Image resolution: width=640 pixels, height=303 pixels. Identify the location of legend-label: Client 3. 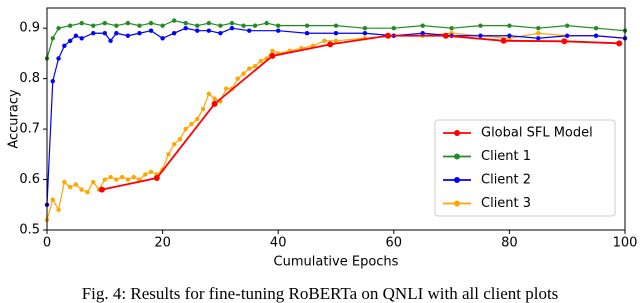
(506, 203).